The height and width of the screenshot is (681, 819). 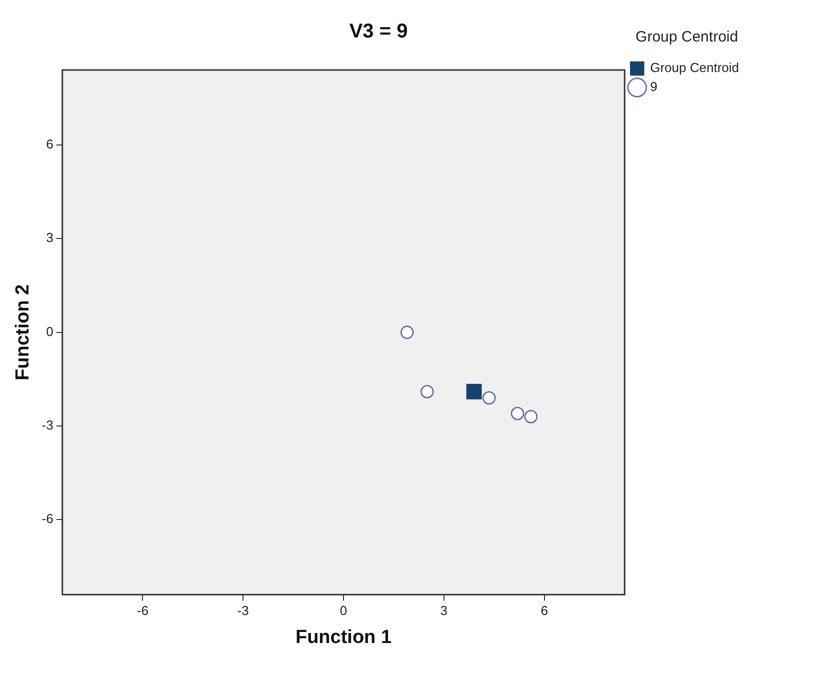 What do you see at coordinates (50, 144) in the screenshot?
I see `y-tick-label: 6` at bounding box center [50, 144].